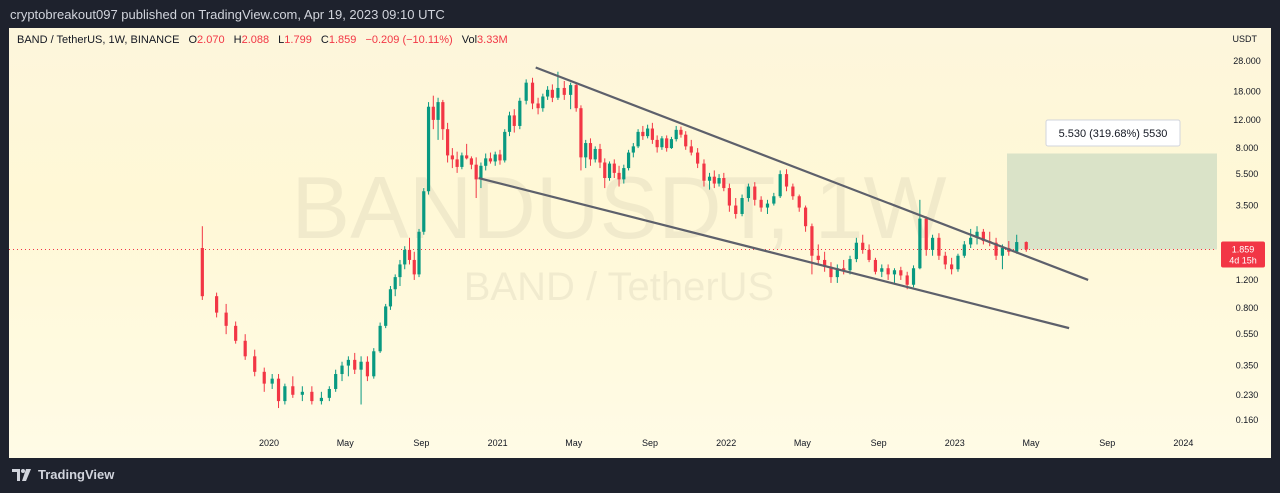 Image resolution: width=1280 pixels, height=493 pixels. What do you see at coordinates (1247, 334) in the screenshot?
I see `y-tick-label: 0.550` at bounding box center [1247, 334].